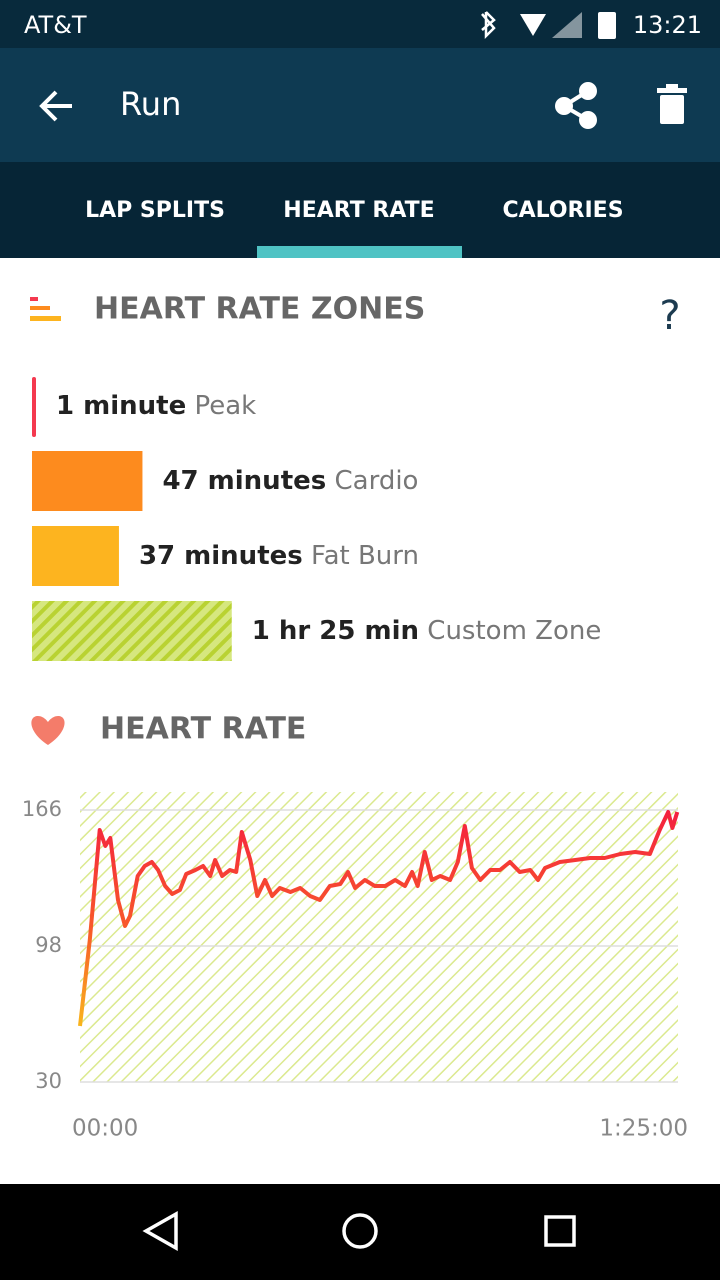 This screenshot has width=720, height=1280. Describe the element at coordinates (42, 809) in the screenshot. I see `y-tick-label: 166` at that location.